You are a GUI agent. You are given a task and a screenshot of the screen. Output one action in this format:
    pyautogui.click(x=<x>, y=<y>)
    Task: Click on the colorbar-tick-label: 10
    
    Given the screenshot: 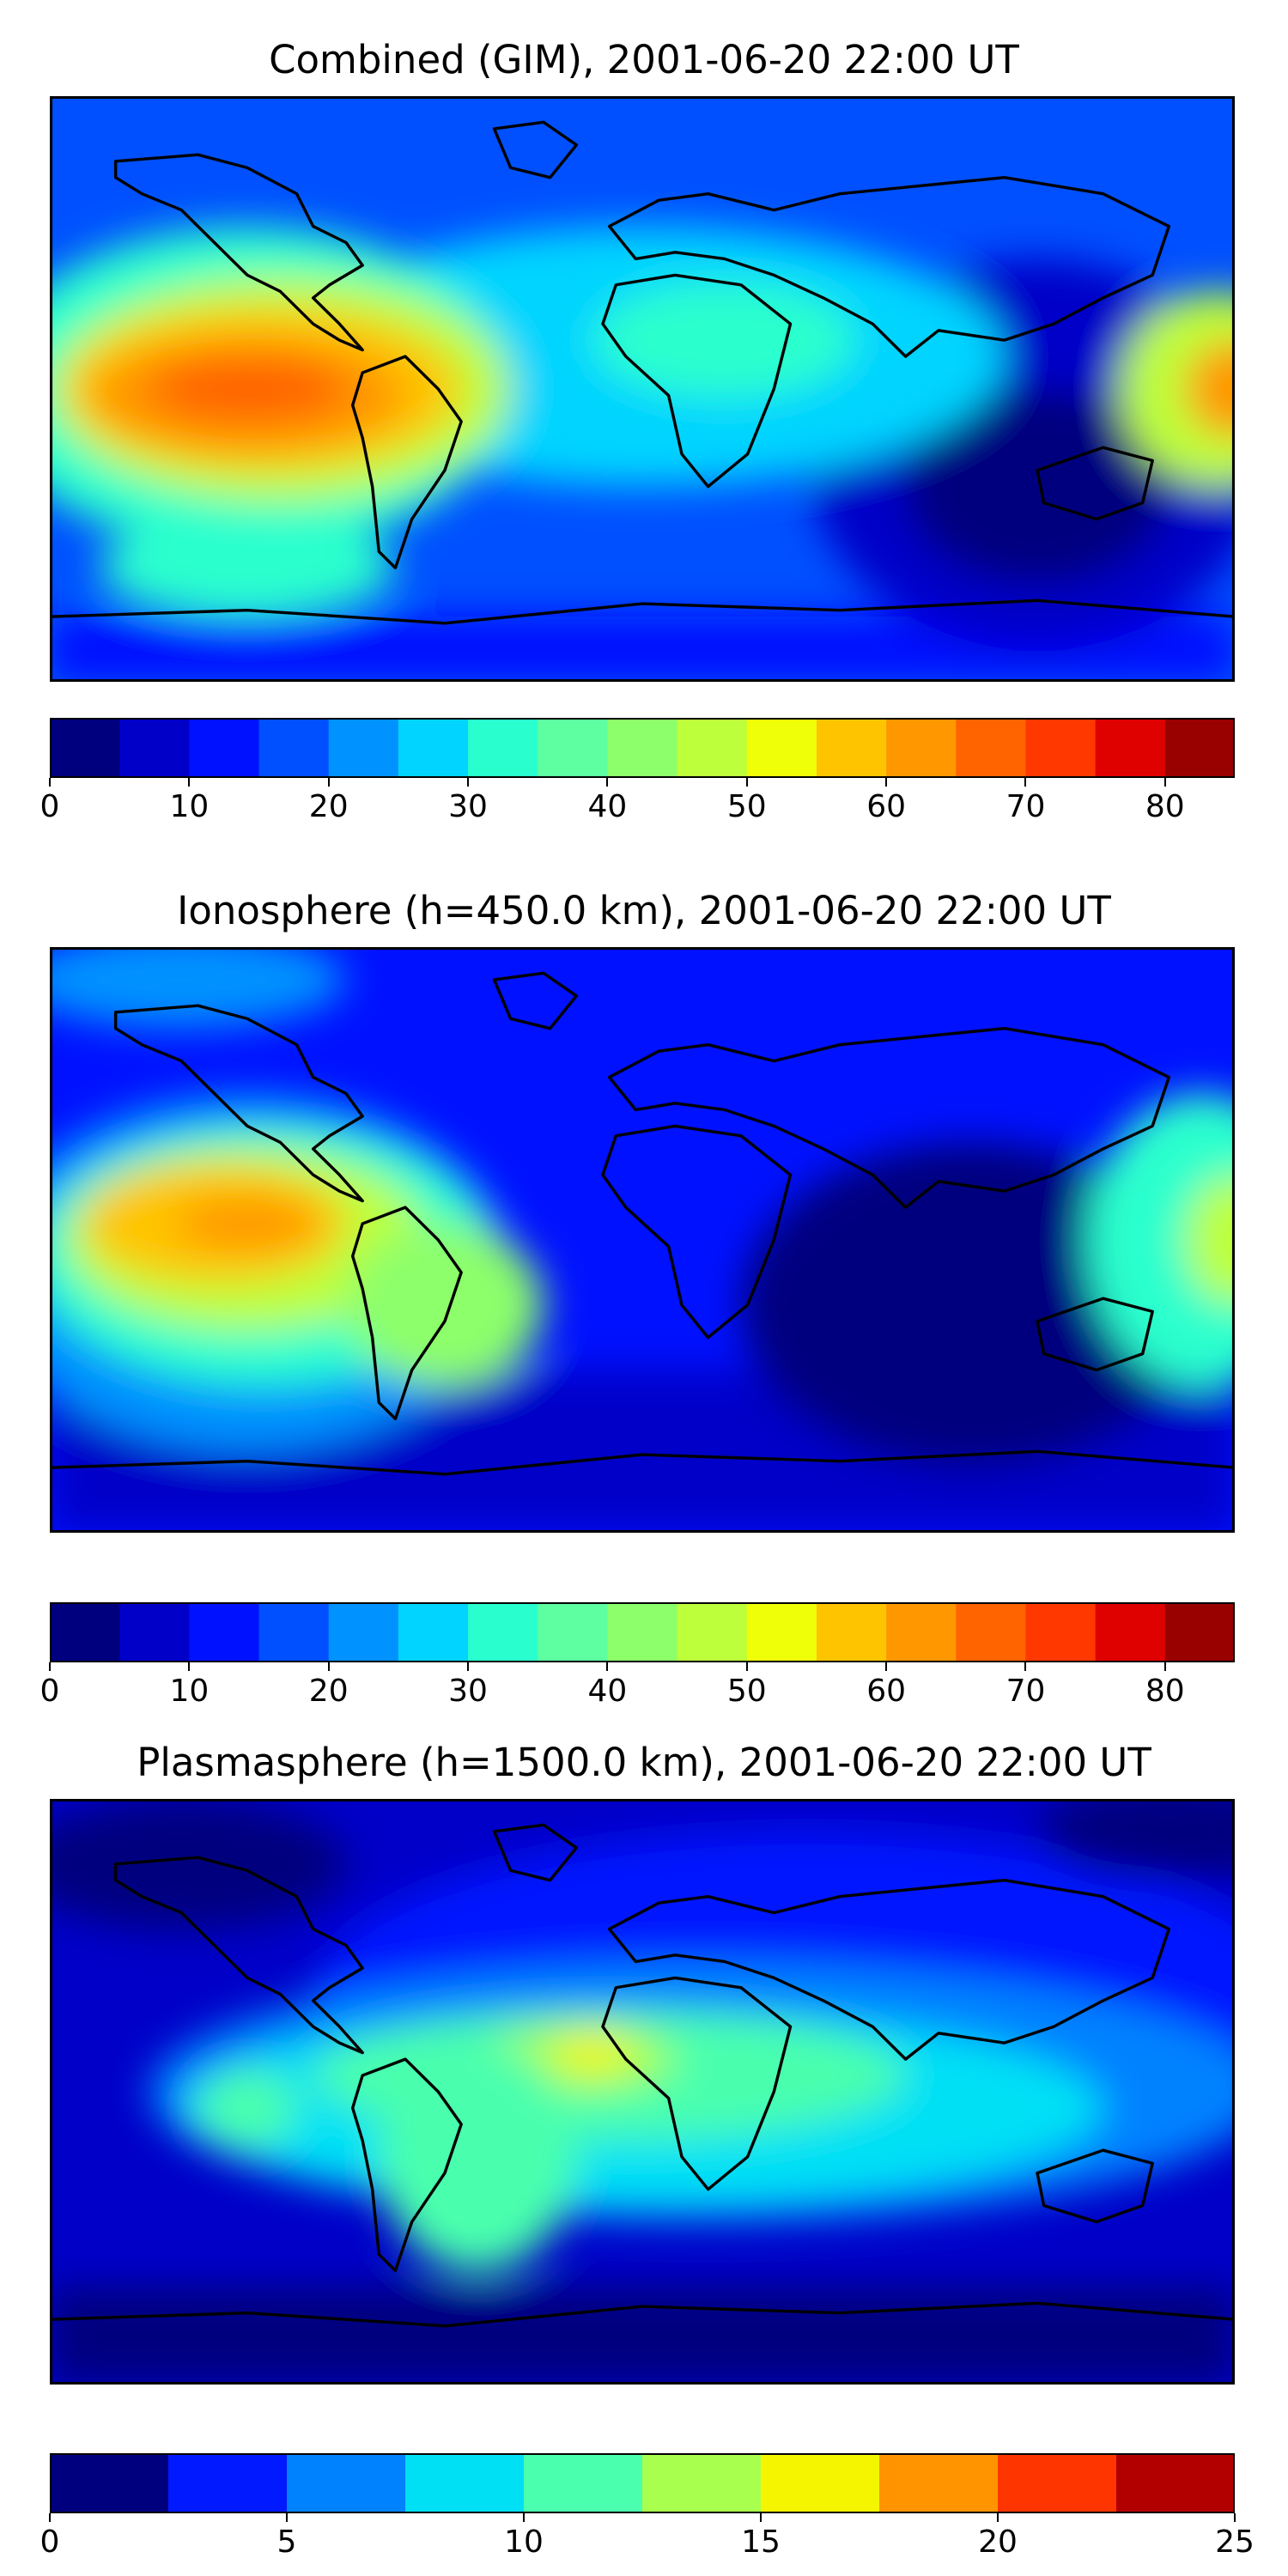 What is the action you would take?
    pyautogui.click(x=524, y=2542)
    